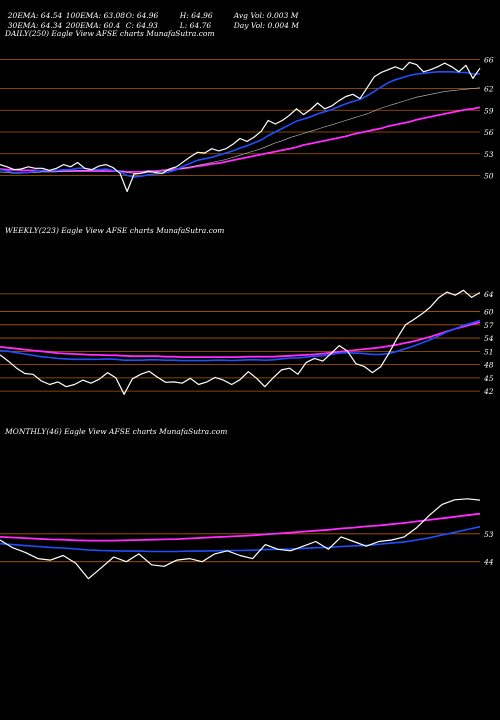  I want to click on y-tick-label: 56, so click(489, 132).